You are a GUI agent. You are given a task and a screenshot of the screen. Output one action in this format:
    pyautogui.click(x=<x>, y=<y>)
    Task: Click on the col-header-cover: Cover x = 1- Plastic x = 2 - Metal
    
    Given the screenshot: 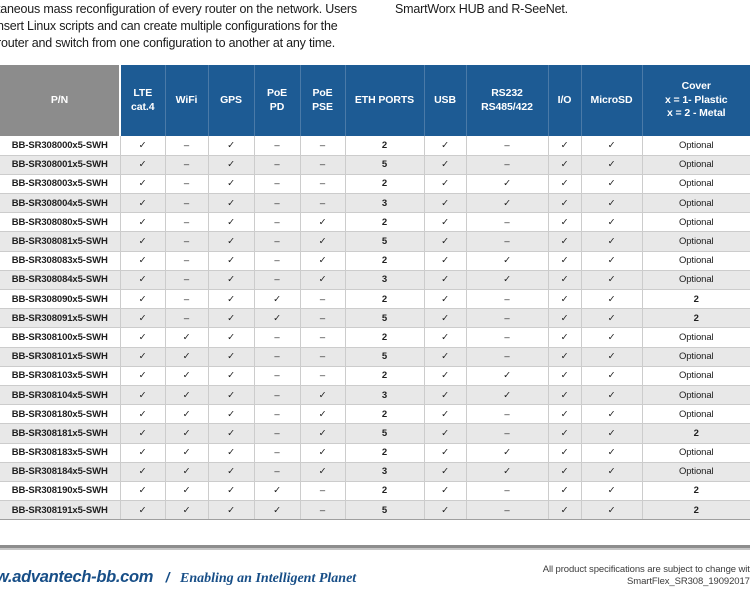 What is the action you would take?
    pyautogui.click(x=696, y=100)
    